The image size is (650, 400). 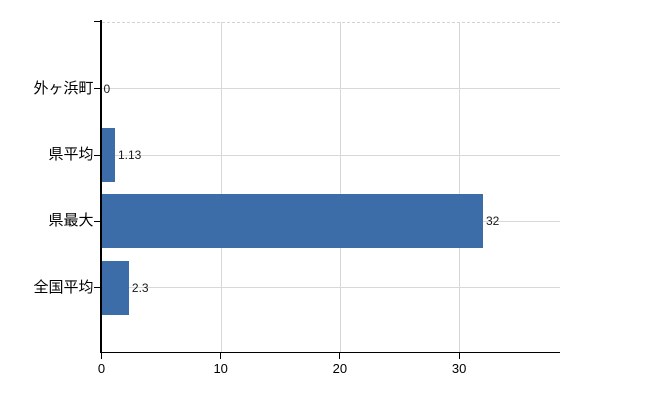 I want to click on category-label: 県最大, so click(x=71, y=220).